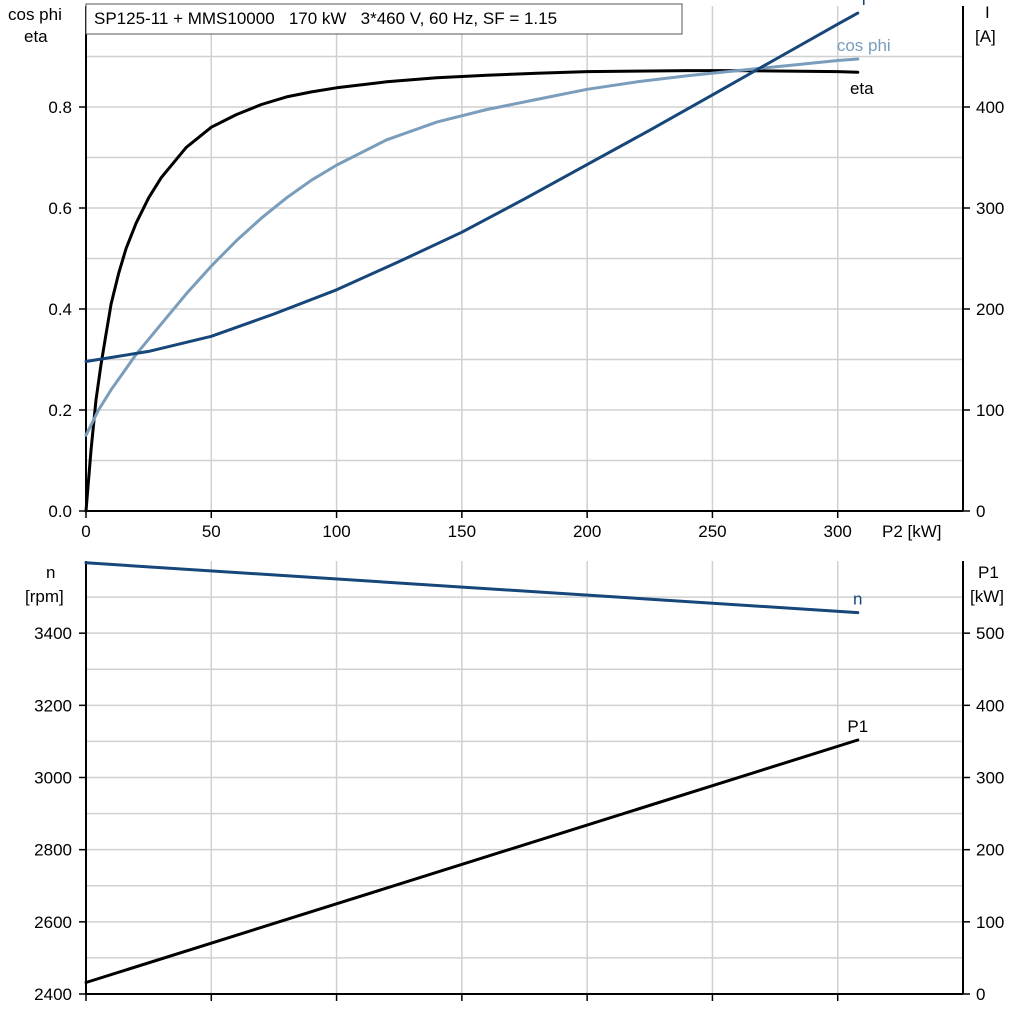 This screenshot has width=1024, height=1029. What do you see at coordinates (36, 36) in the screenshot?
I see `top-left-axis-title-line2: eta` at bounding box center [36, 36].